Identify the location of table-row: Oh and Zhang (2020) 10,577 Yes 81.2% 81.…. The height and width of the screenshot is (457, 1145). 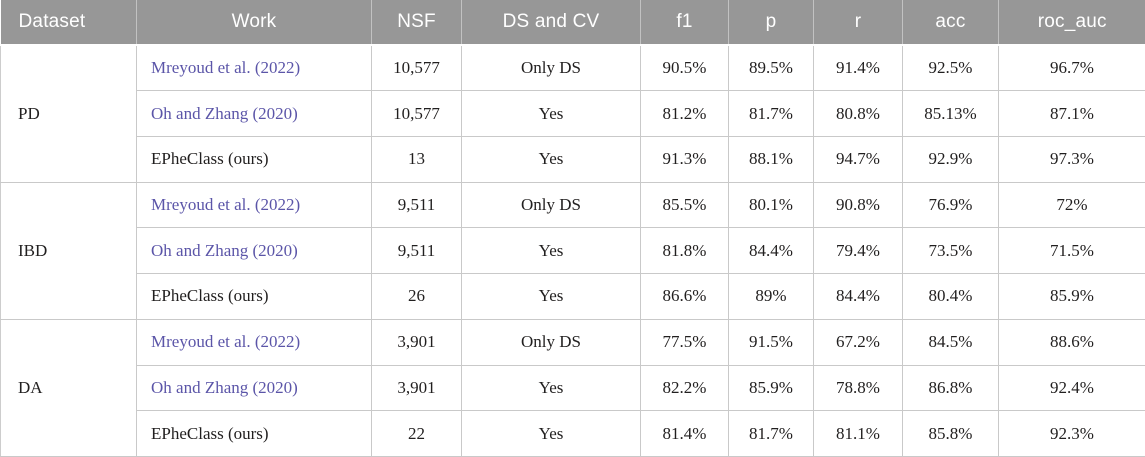
(573, 113).